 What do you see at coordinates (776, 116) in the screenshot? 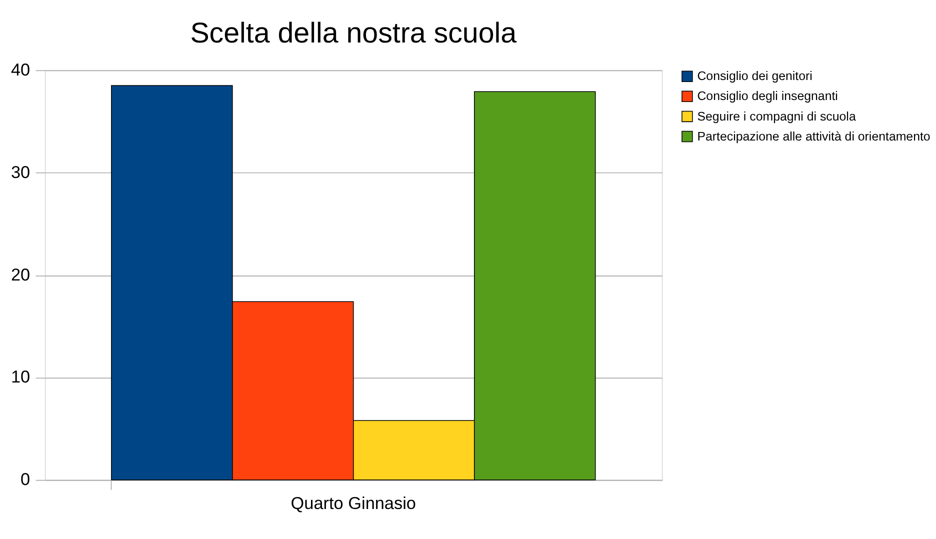
I see `legend-label: Seguire i compagni di scuola` at bounding box center [776, 116].